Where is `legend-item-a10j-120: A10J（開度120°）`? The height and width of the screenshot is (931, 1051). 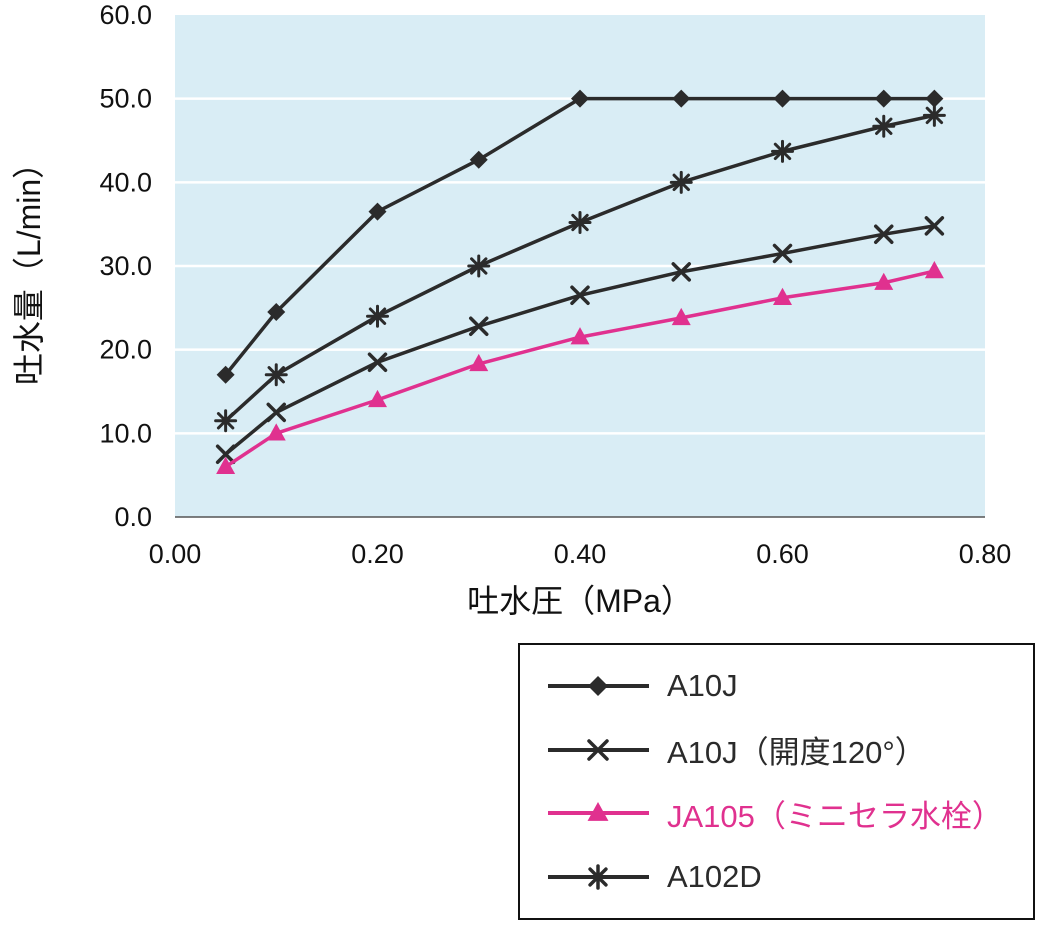
legend-item-a10j-120: A10J（開度120°） is located at coordinates (789, 749).